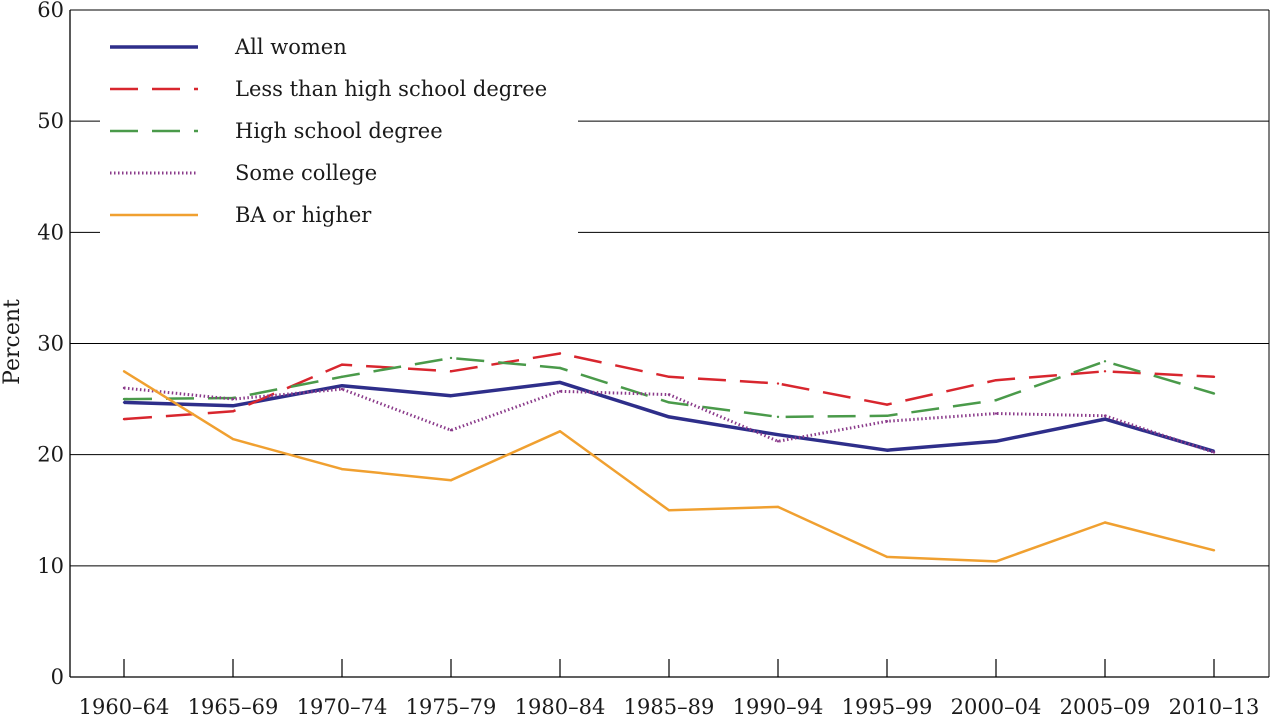 The image size is (1271, 721). Describe the element at coordinates (50, 344) in the screenshot. I see `y-tick-label: 30` at that location.